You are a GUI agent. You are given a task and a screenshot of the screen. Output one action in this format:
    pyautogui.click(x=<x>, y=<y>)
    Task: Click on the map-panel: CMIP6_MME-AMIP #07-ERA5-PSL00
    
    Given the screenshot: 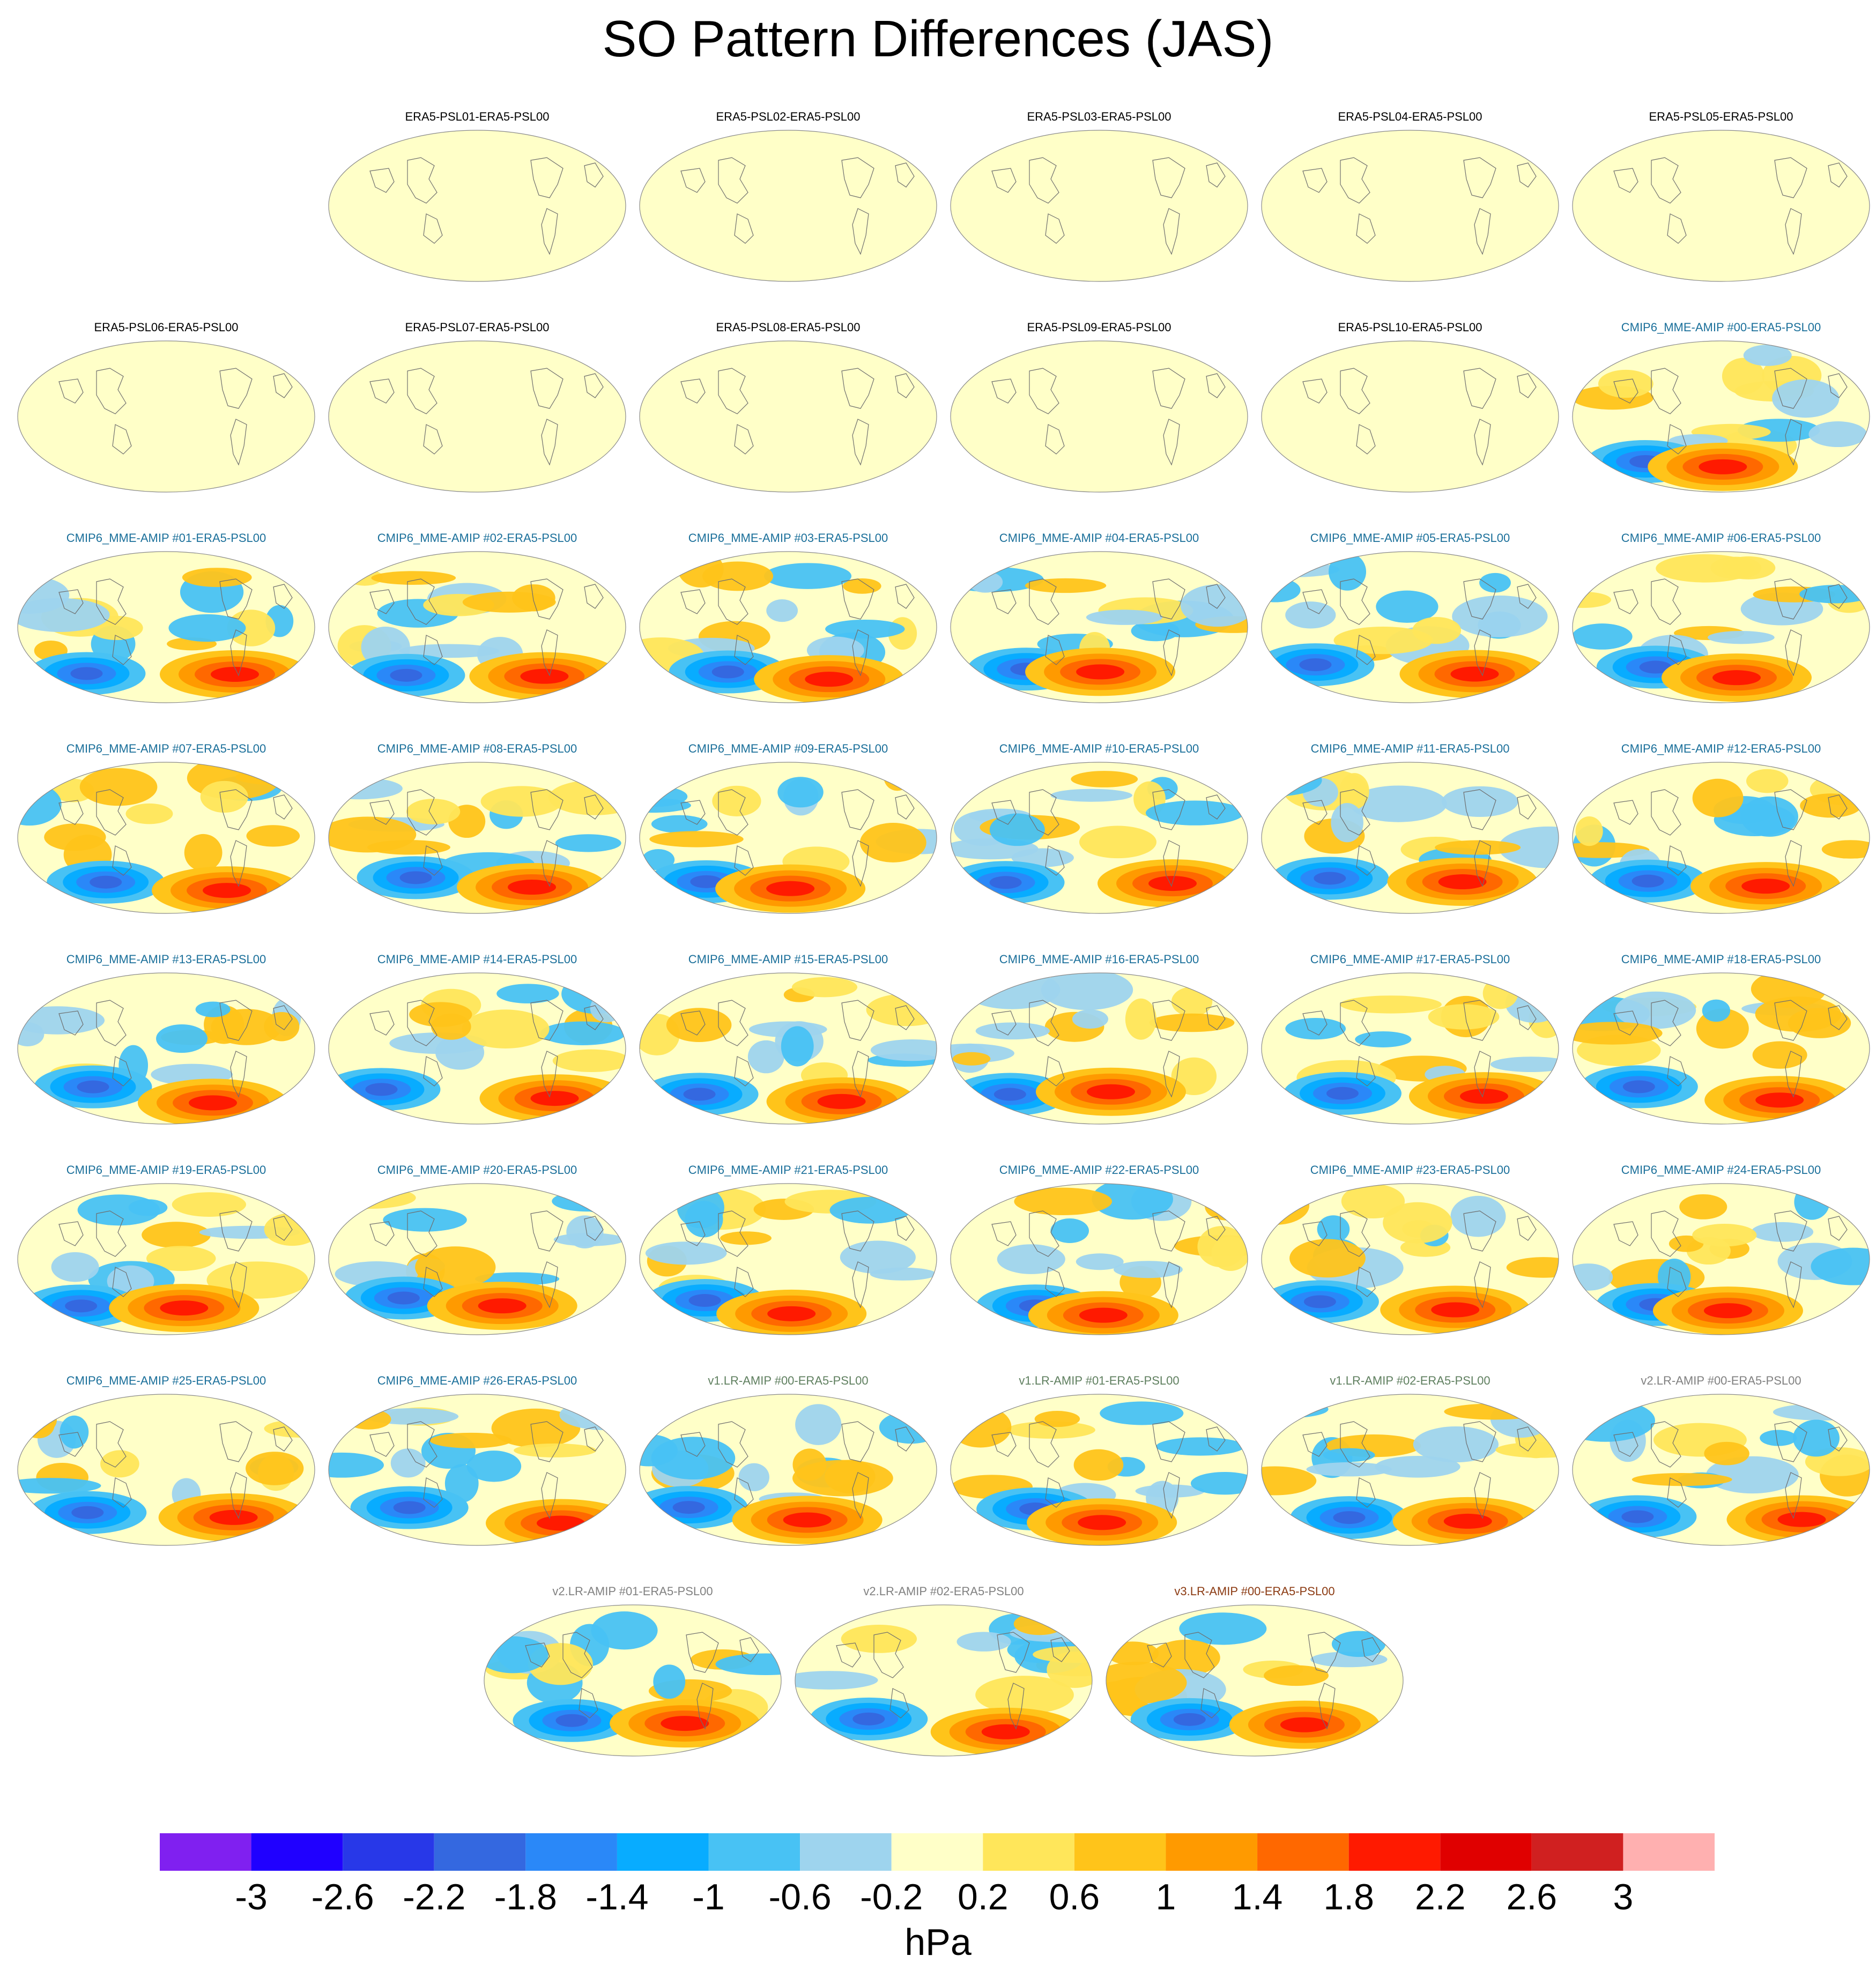 What is the action you would take?
    pyautogui.click(x=167, y=847)
    